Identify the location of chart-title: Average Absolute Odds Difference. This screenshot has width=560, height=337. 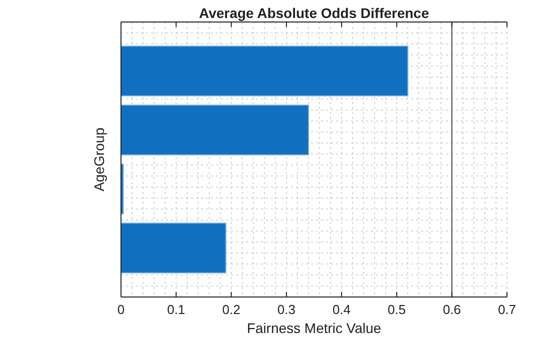
(314, 13).